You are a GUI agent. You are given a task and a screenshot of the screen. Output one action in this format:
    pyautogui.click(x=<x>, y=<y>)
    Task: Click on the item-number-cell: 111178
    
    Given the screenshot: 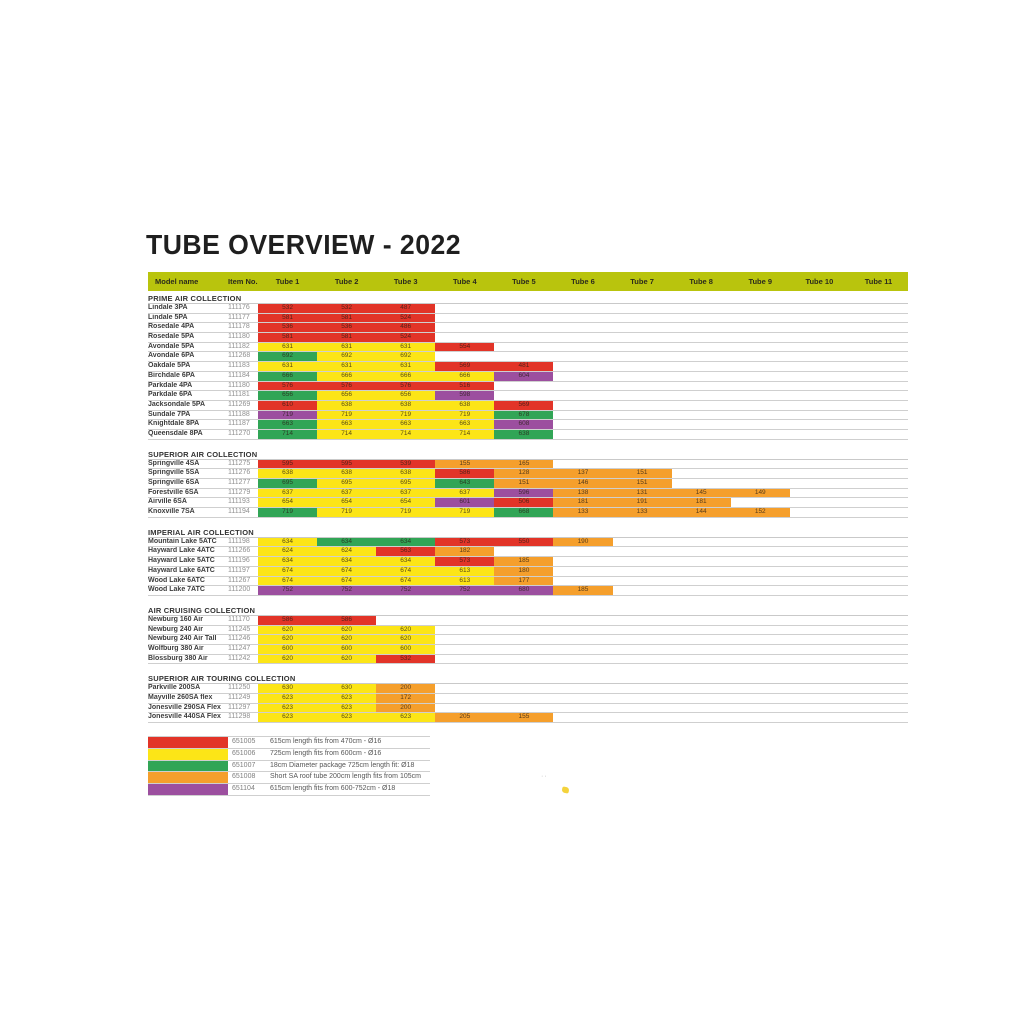 What is the action you would take?
    pyautogui.click(x=239, y=327)
    